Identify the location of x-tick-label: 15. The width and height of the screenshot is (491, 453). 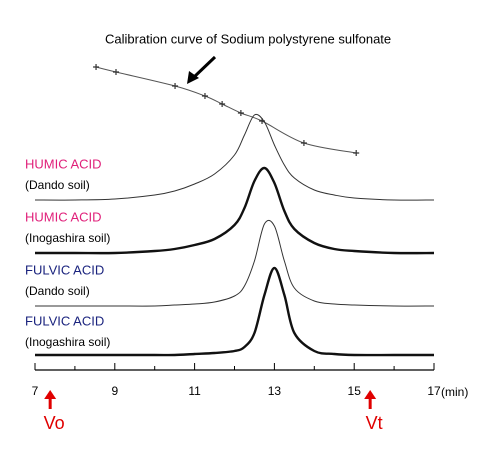
(355, 391).